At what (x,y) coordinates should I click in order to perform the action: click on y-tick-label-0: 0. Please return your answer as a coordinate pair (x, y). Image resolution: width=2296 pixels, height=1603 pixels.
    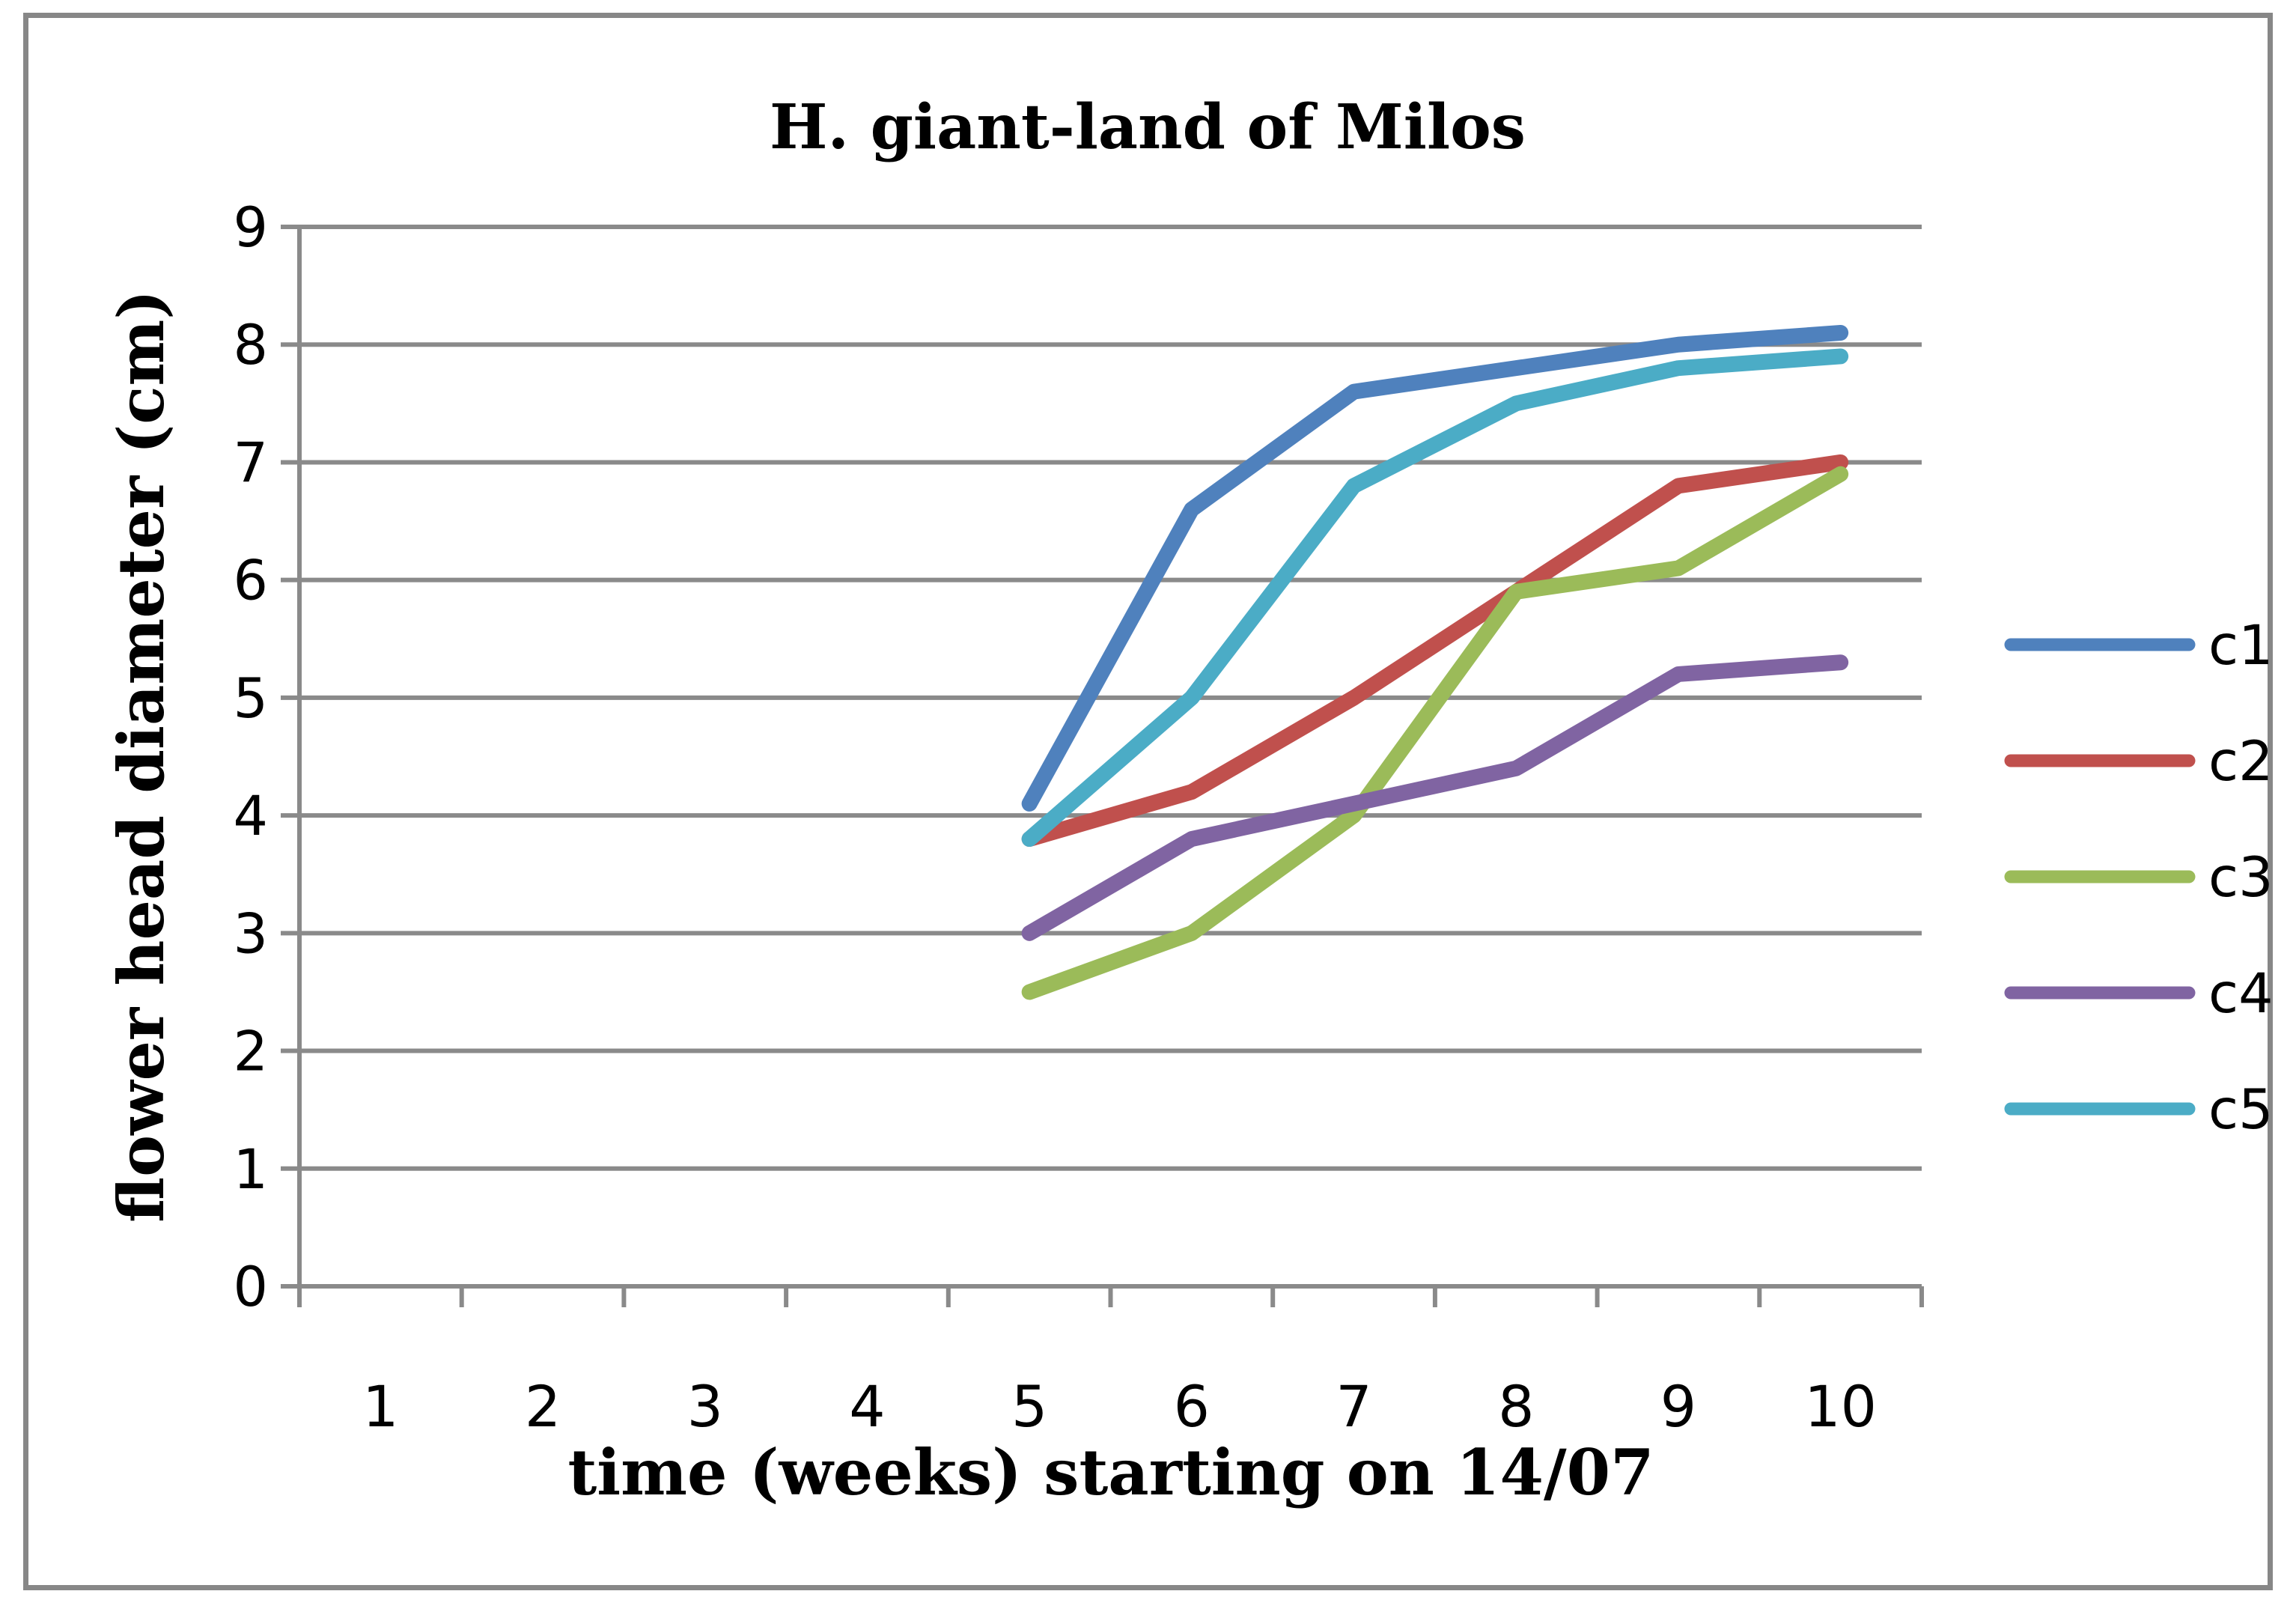
    Looking at the image, I should click on (251, 1288).